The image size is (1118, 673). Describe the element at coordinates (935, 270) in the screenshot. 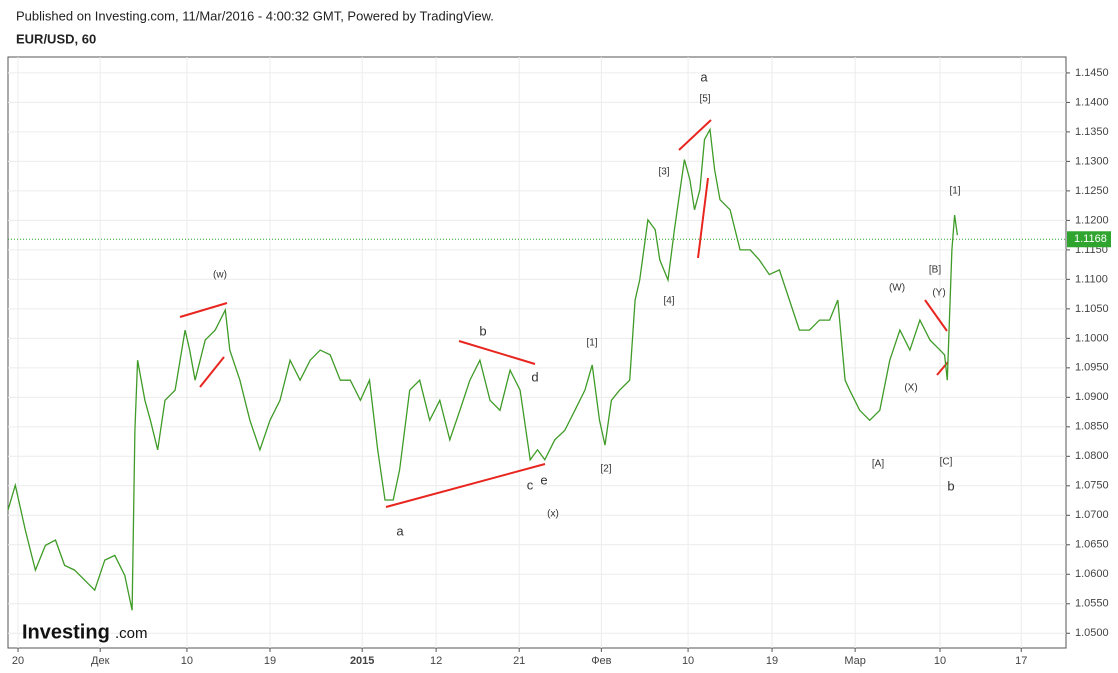

I see `wave-label: [B]` at that location.